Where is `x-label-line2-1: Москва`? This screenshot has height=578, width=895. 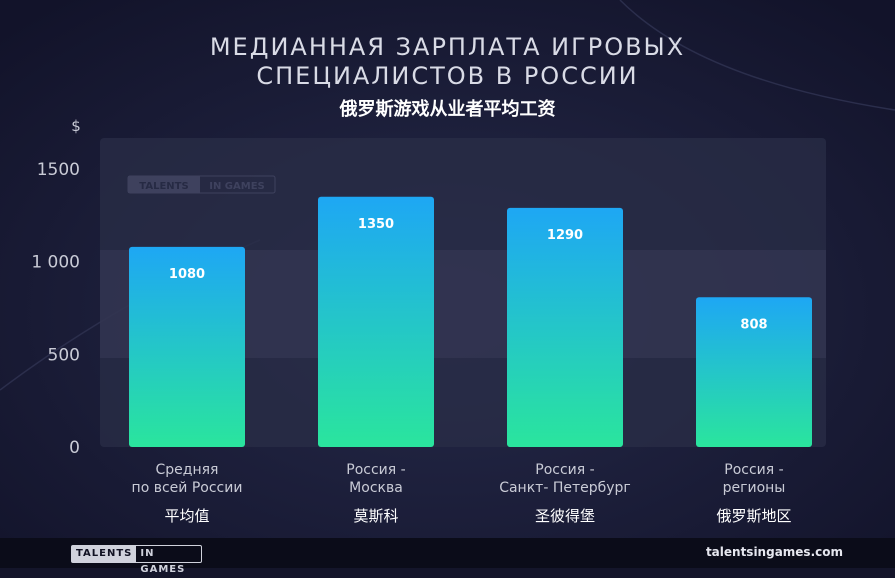
x-label-line2-1: Москва is located at coordinates (376, 488).